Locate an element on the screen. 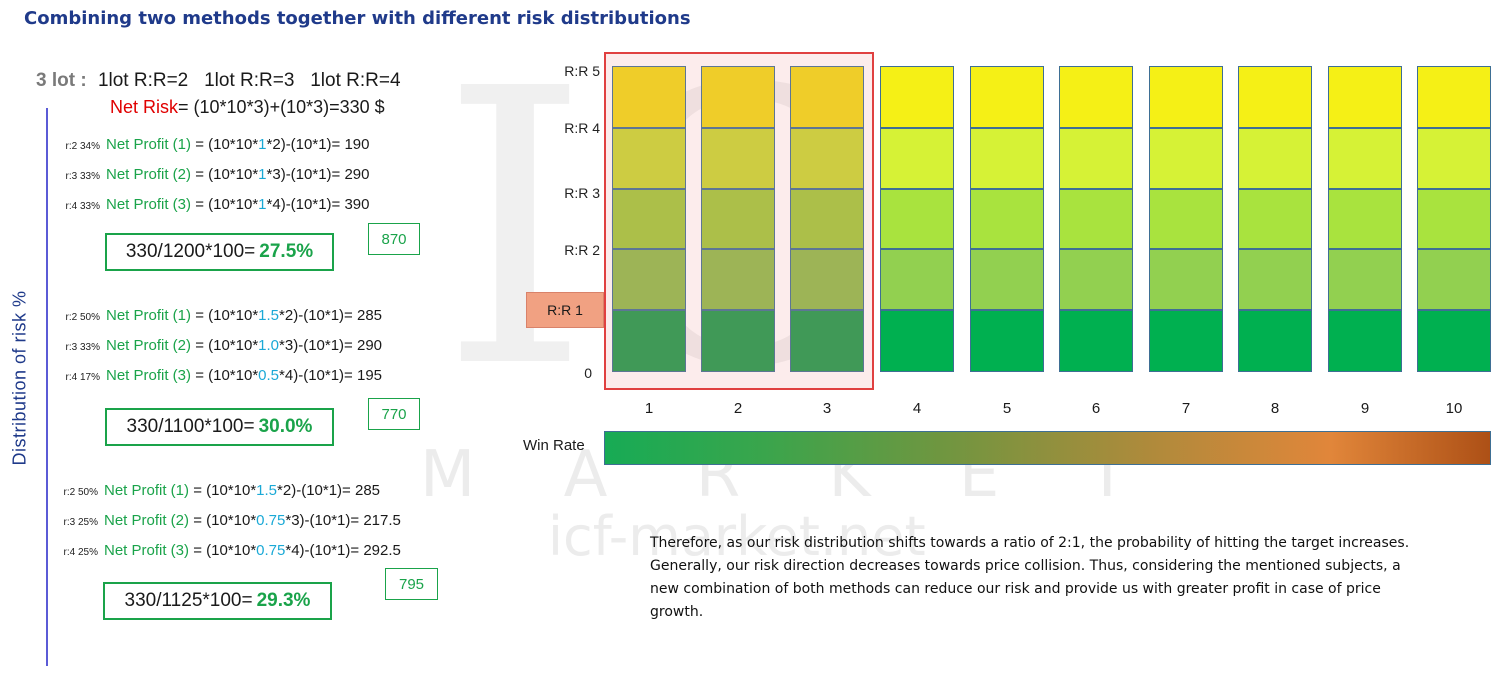 This screenshot has width=1500, height=676. x-label: 4 is located at coordinates (917, 408).